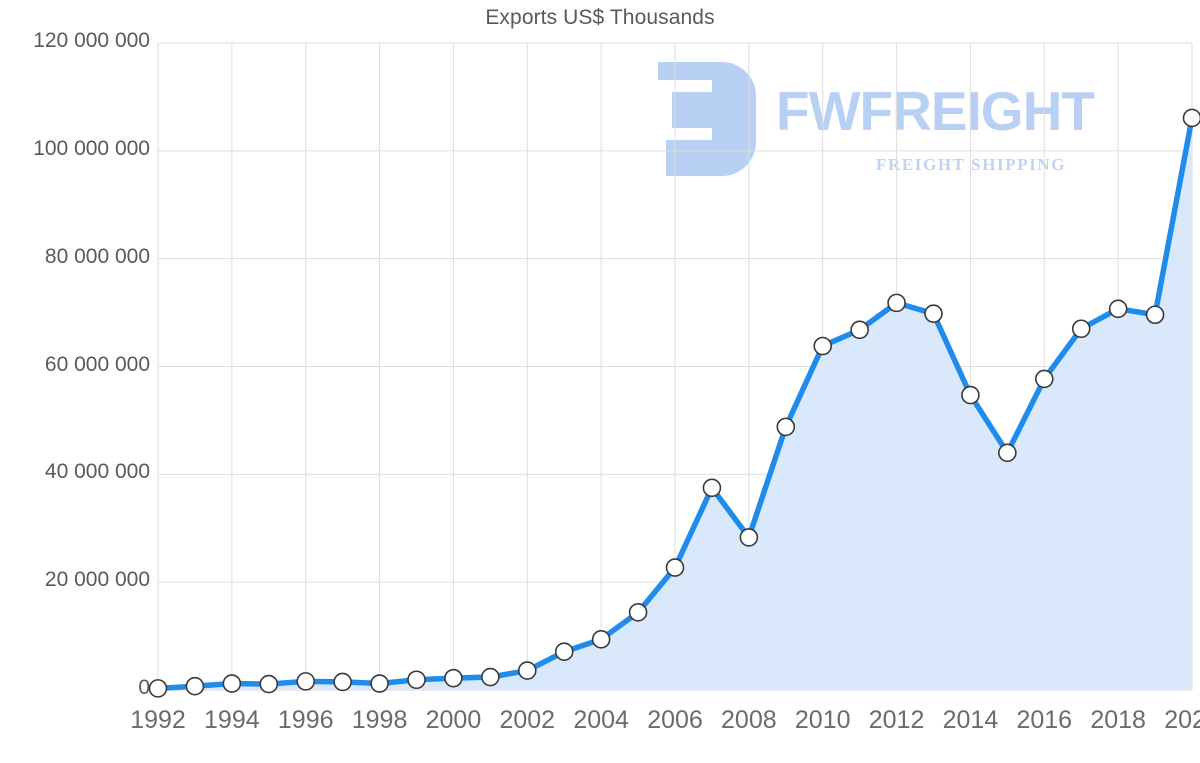  What do you see at coordinates (305, 720) in the screenshot?
I see `x-axis-tick-label: 1996` at bounding box center [305, 720].